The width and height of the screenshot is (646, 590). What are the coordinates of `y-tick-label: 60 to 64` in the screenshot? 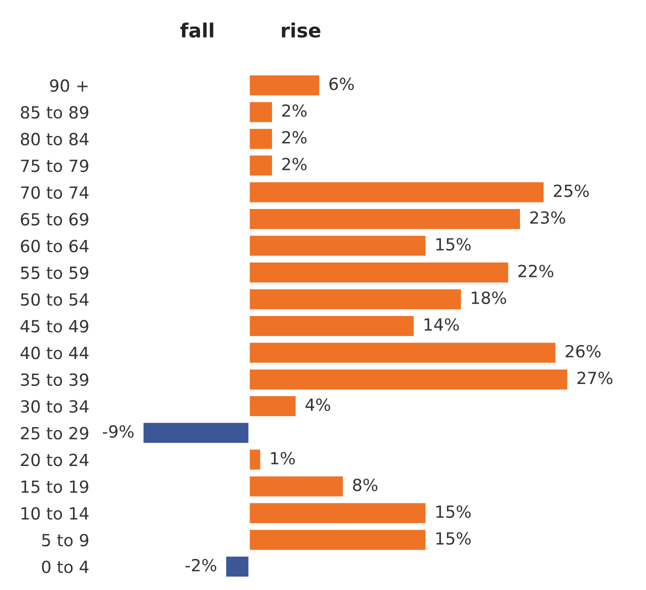 It's located at (54, 246).